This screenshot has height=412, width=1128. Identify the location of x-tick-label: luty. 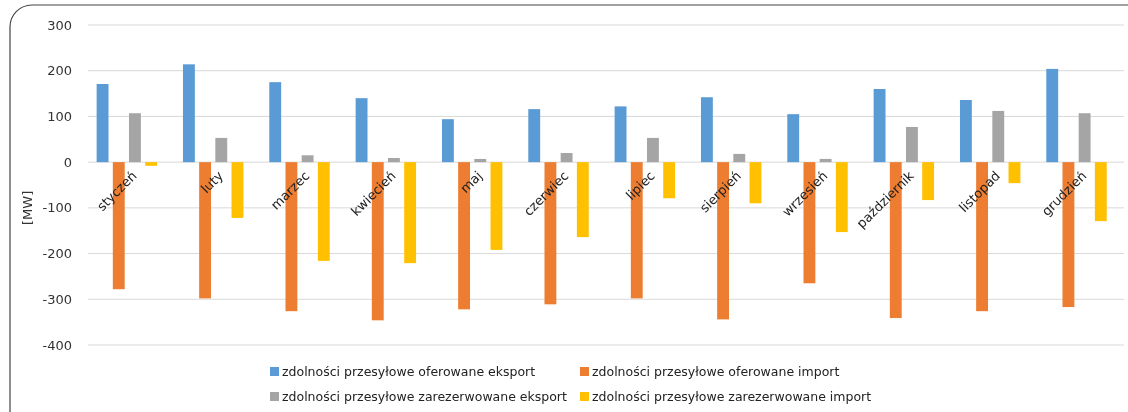
(212, 182).